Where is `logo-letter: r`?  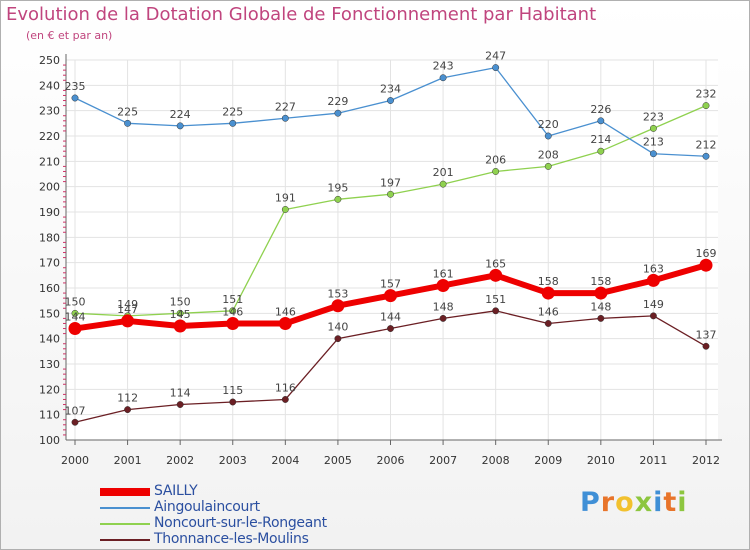
logo-letter: r is located at coordinates (608, 502).